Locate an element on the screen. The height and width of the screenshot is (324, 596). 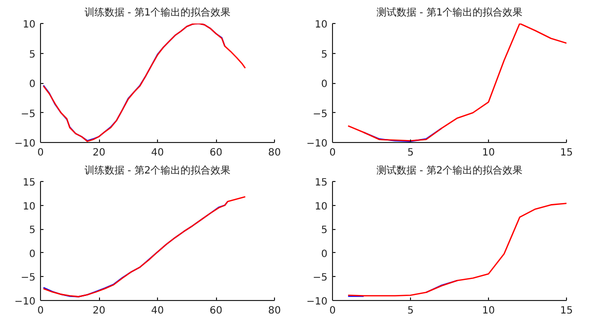
chart-title: 训练数据 - 第2个输出的拟合效果 is located at coordinates (157, 170).